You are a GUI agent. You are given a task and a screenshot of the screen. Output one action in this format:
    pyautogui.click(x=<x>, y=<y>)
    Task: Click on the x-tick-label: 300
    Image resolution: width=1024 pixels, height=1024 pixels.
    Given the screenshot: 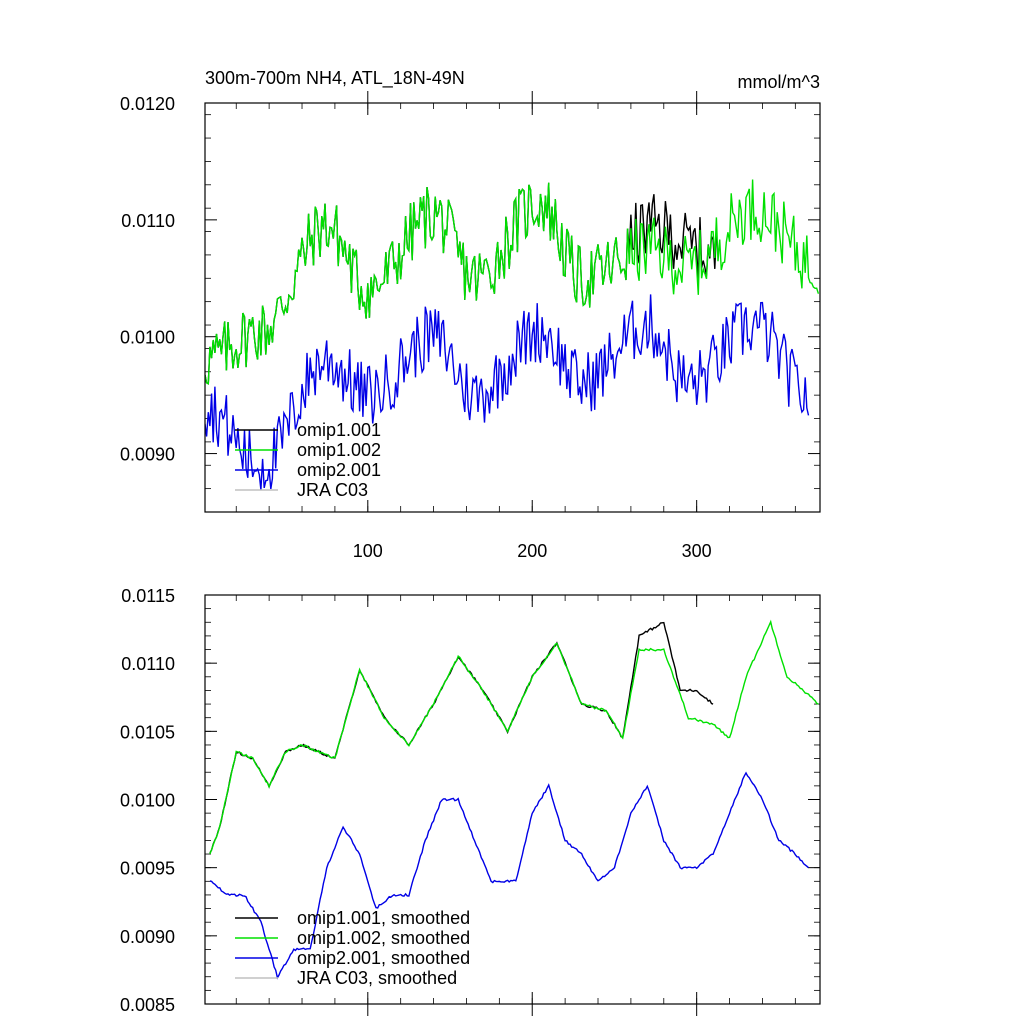 What is the action you would take?
    pyautogui.click(x=697, y=551)
    